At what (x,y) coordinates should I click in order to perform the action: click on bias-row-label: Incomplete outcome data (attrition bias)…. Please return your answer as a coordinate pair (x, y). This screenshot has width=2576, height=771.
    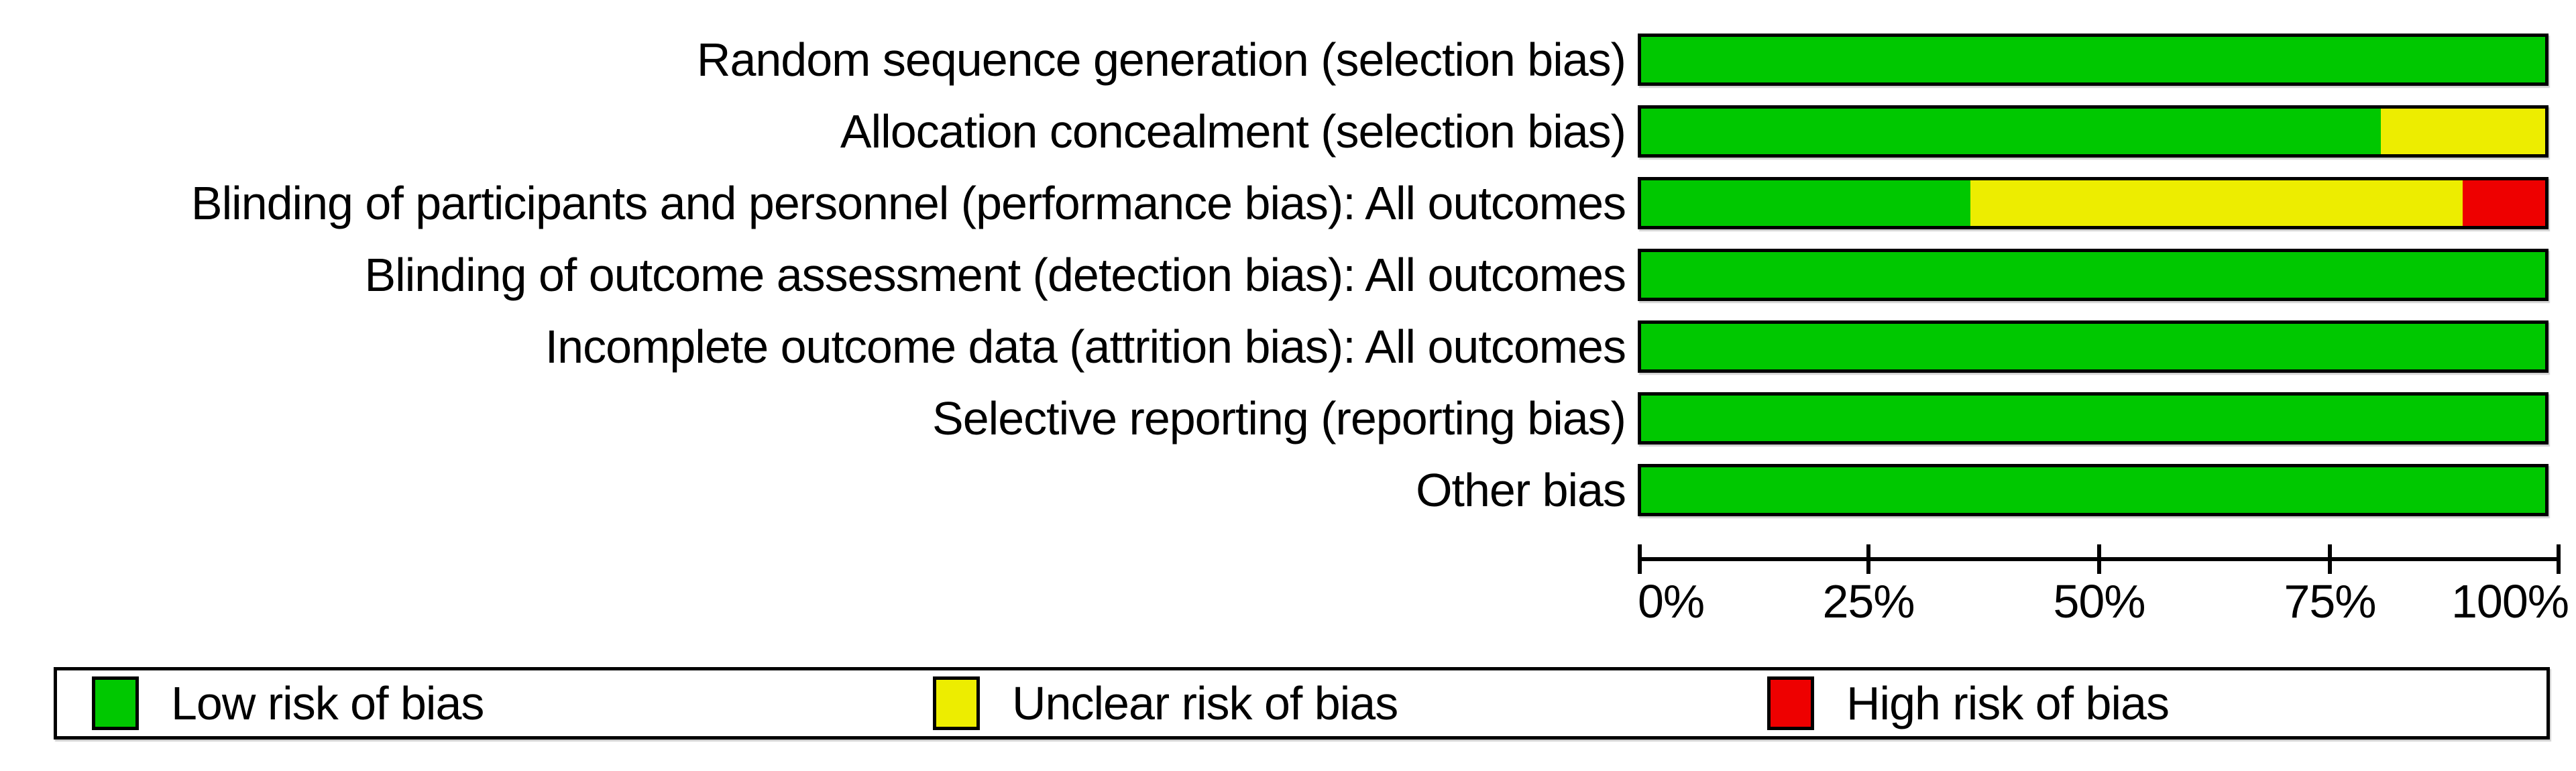
    Looking at the image, I should click on (1085, 346).